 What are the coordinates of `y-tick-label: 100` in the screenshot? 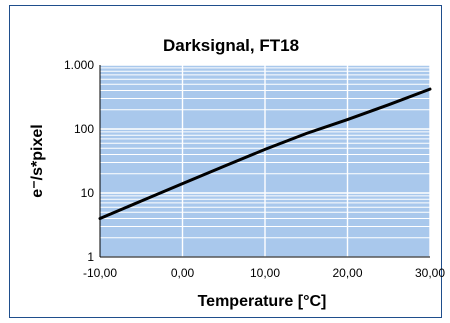 It's located at (84, 129).